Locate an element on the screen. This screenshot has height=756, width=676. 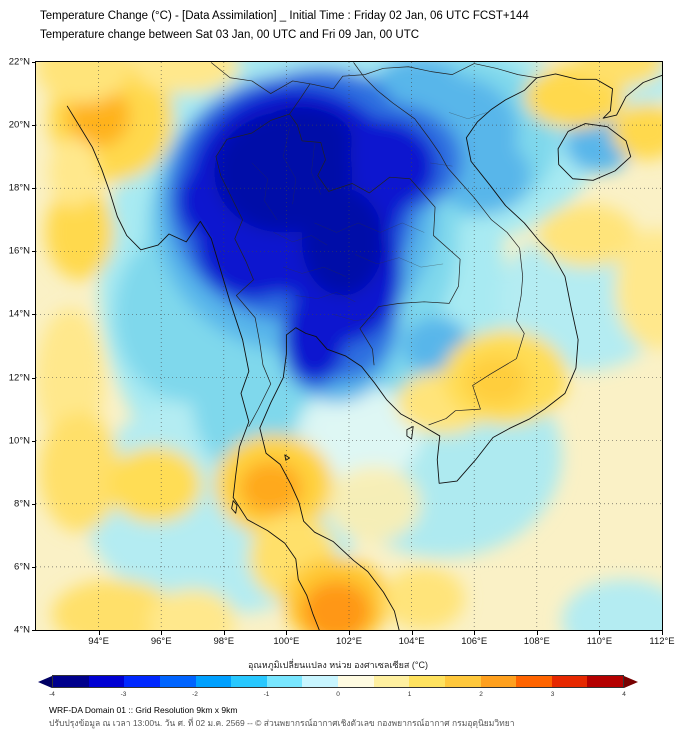
lon-tick-label: 106°E is located at coordinates (474, 641).